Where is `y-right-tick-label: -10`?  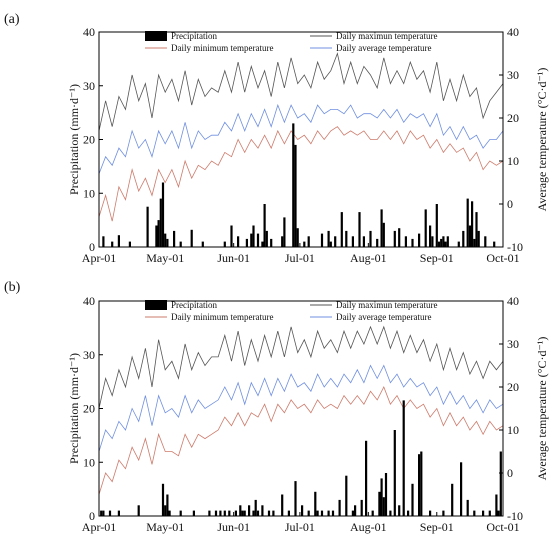
y-right-tick-label: -10 is located at coordinates (515, 516).